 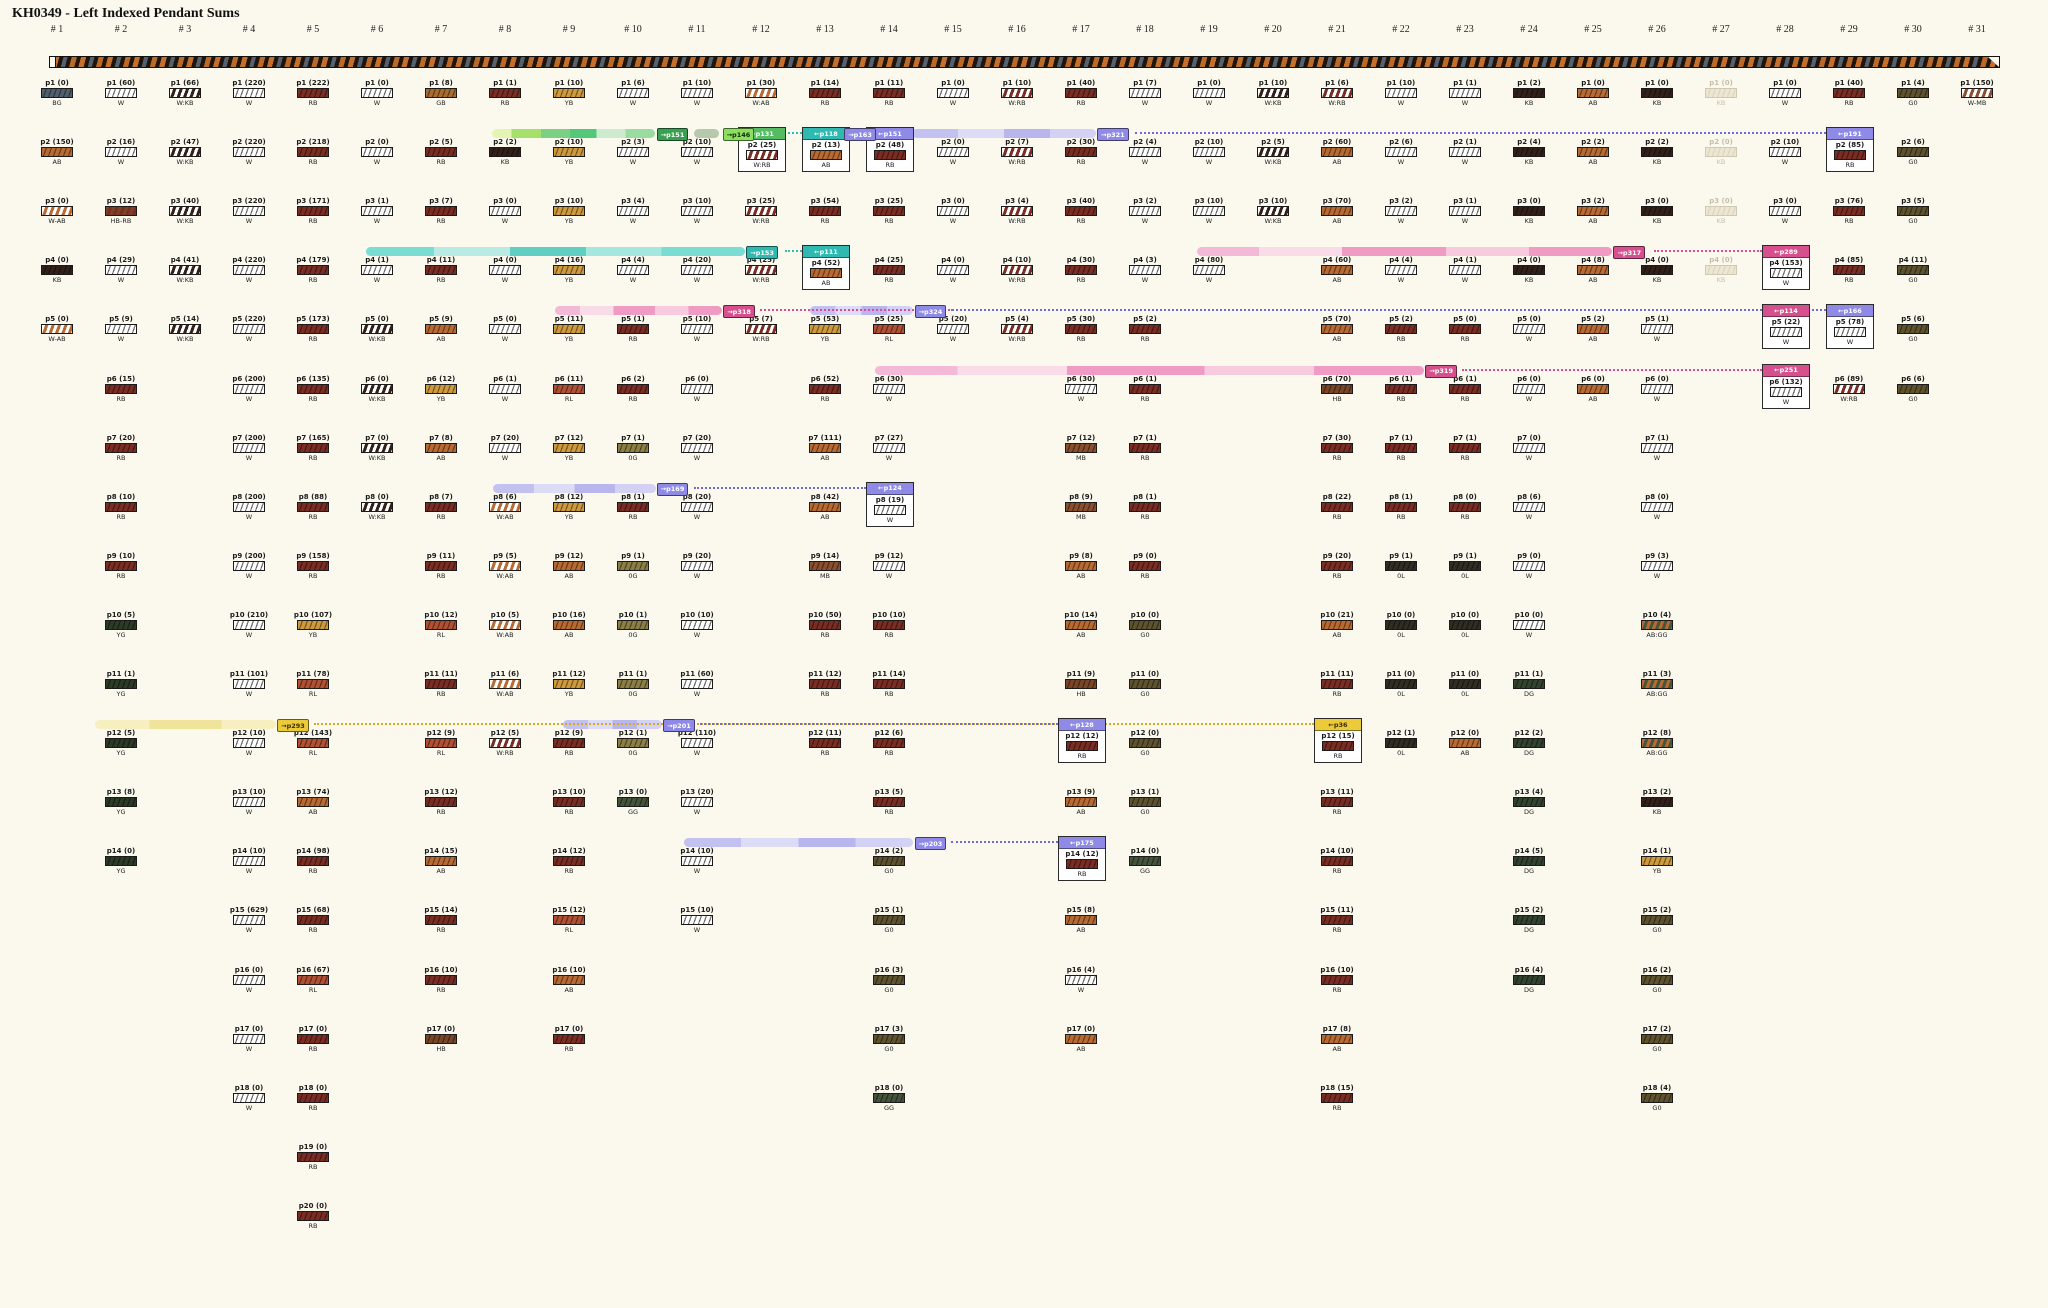 I want to click on pendant-color-code: RL, so click(x=569, y=398).